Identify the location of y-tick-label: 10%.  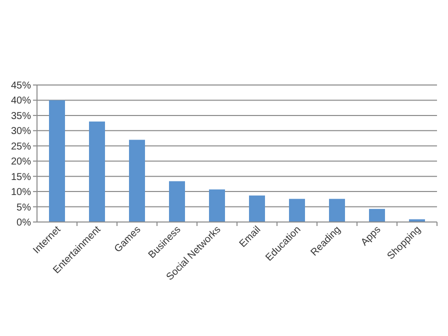
(21, 192).